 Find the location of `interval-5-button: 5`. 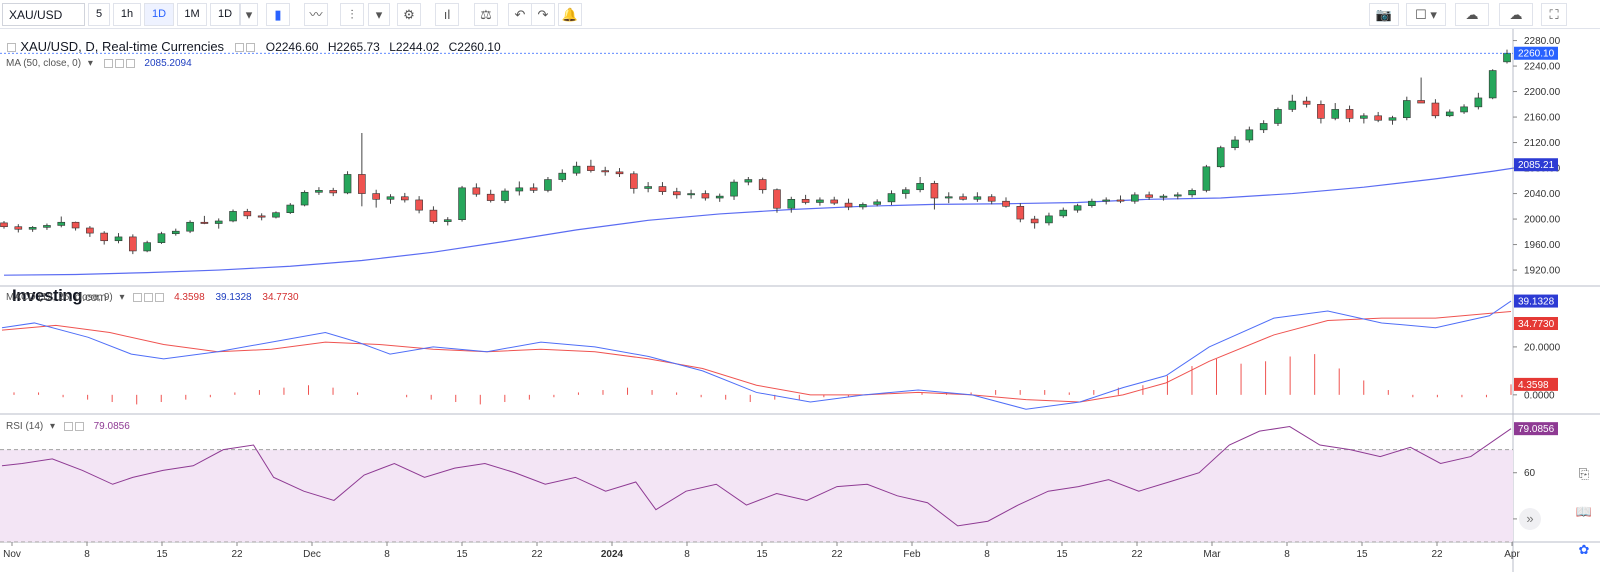

interval-5-button: 5 is located at coordinates (99, 14).